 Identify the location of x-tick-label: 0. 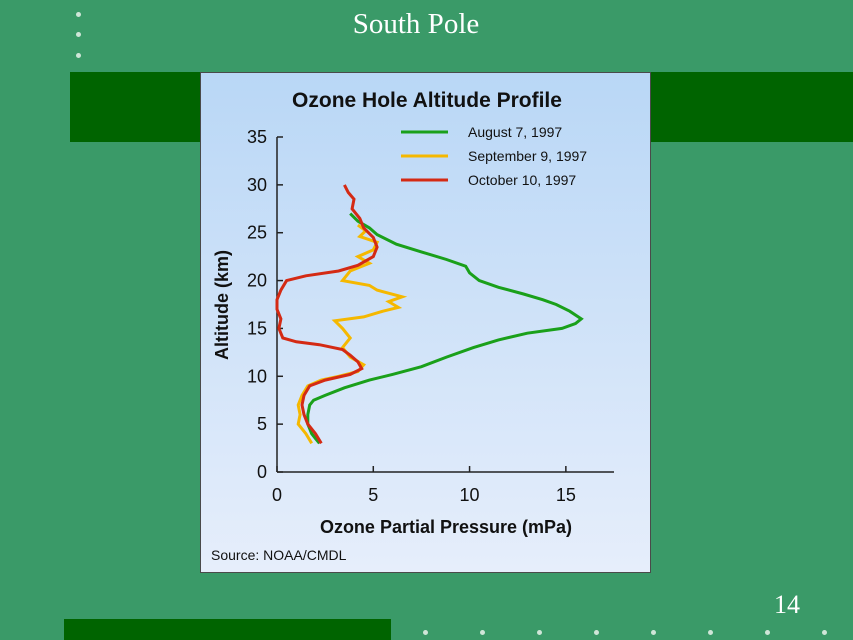
(277, 495).